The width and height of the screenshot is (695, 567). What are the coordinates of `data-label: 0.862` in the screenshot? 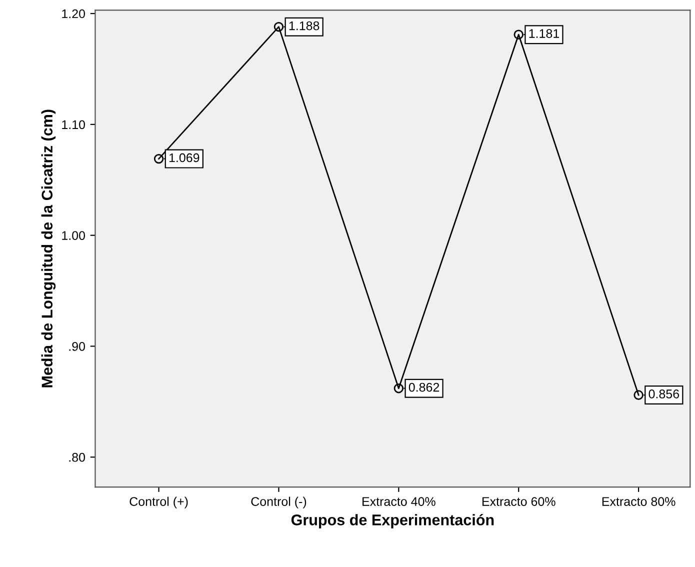 It's located at (424, 387).